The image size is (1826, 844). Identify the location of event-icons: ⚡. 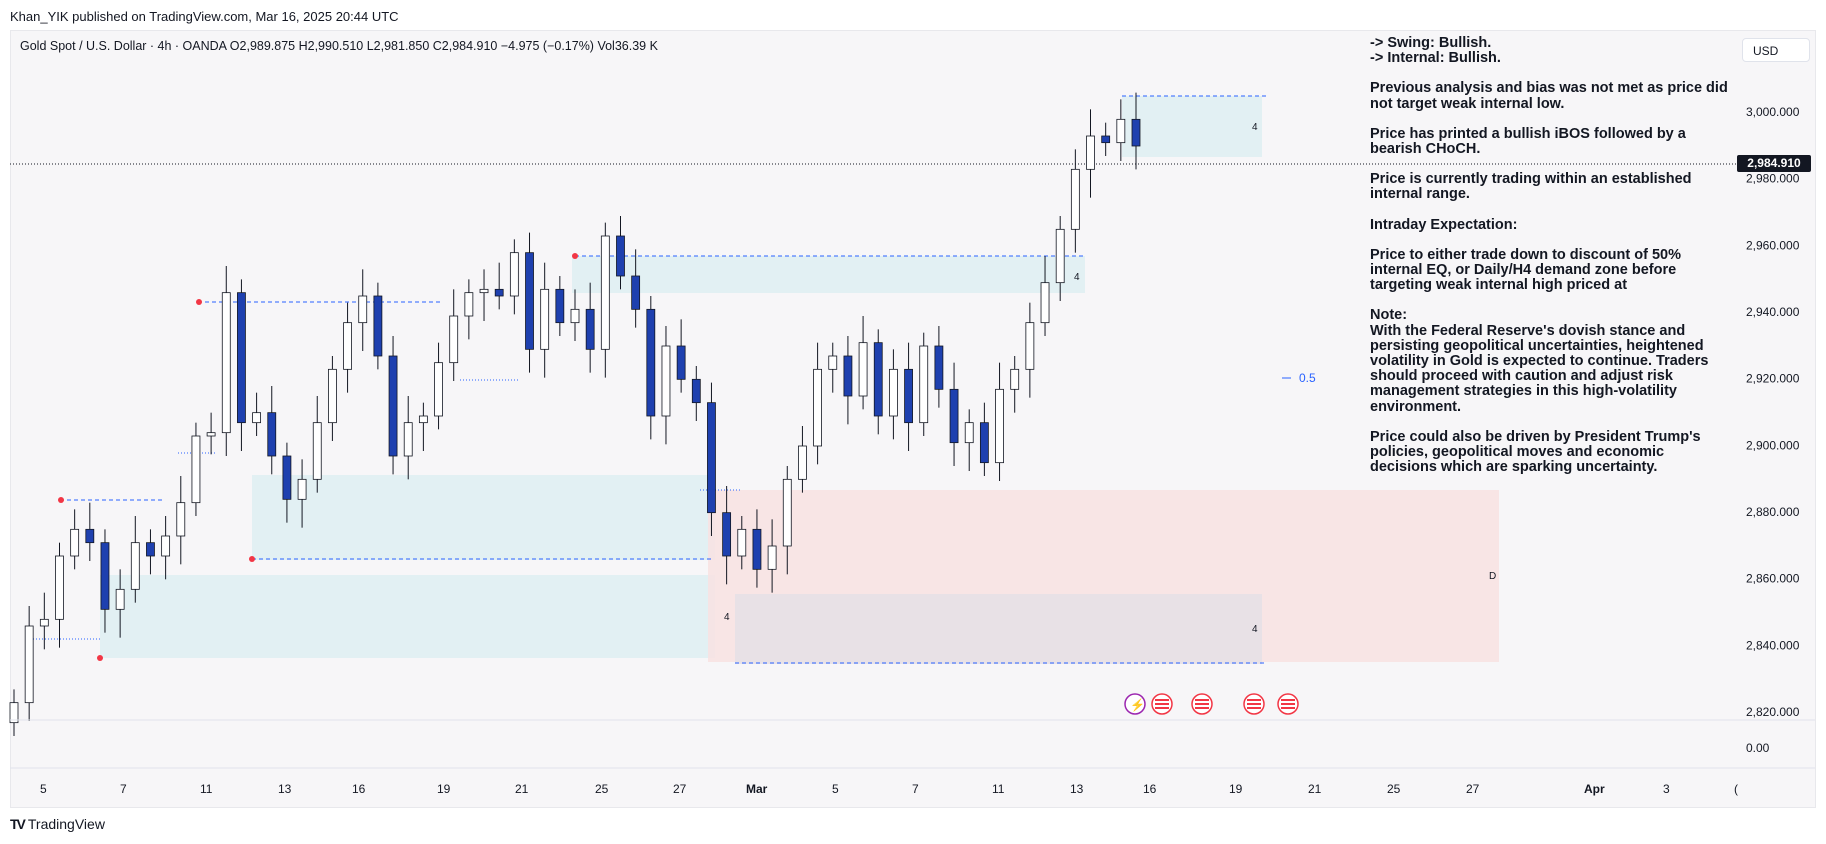
(1211, 704).